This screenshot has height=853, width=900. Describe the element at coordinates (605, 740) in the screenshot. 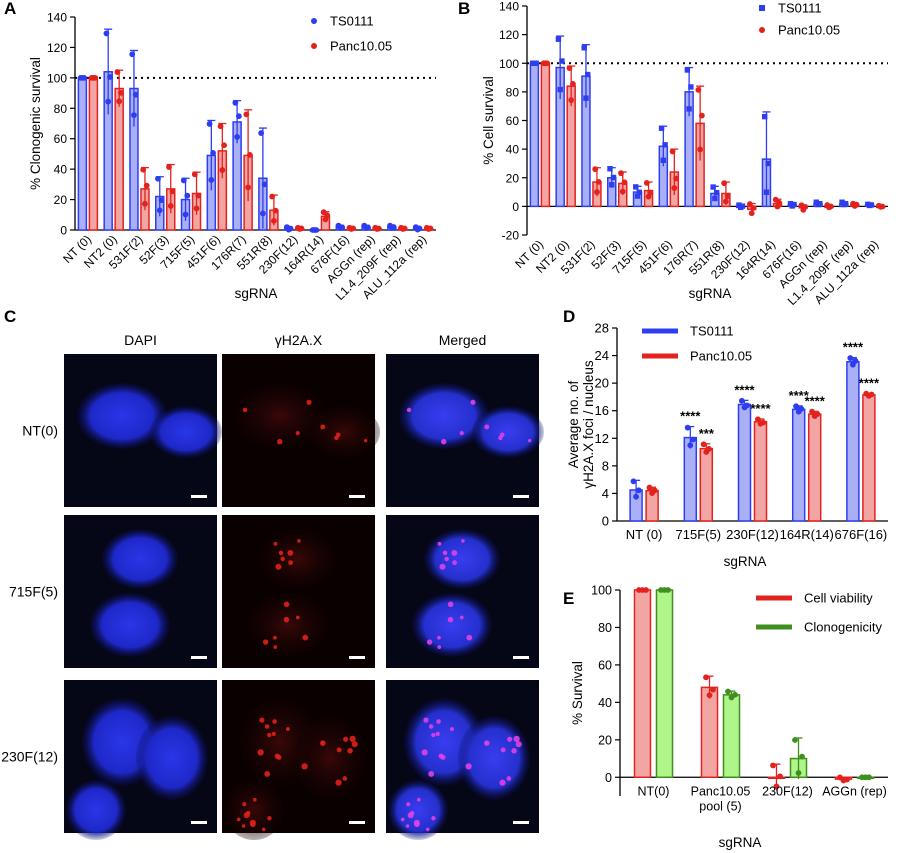

I see `y-tick-label: 20` at that location.